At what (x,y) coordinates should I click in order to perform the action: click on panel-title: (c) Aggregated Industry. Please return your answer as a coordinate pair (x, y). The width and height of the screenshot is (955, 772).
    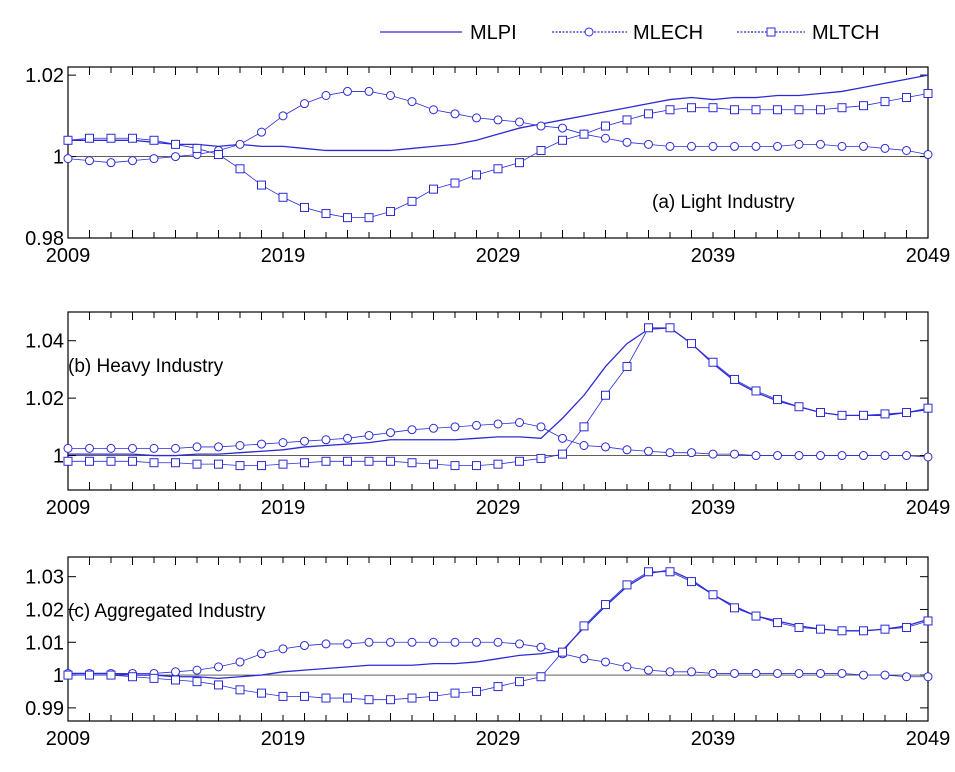
    Looking at the image, I should click on (167, 611).